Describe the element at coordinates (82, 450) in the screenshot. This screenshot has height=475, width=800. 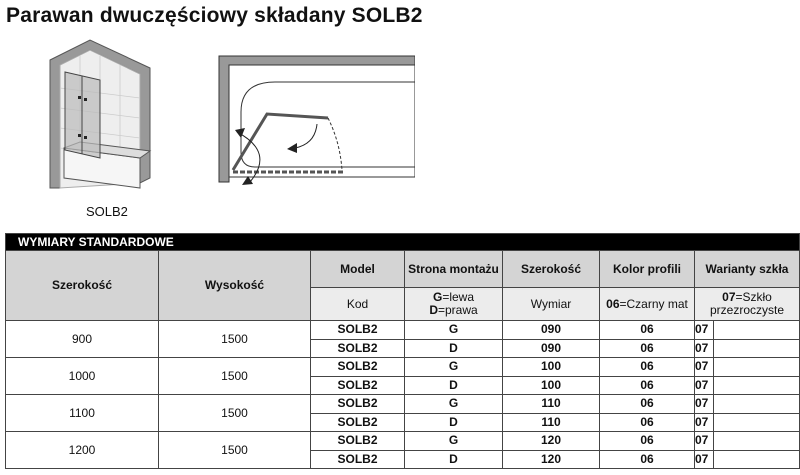
I see `width-cell: 1200` at that location.